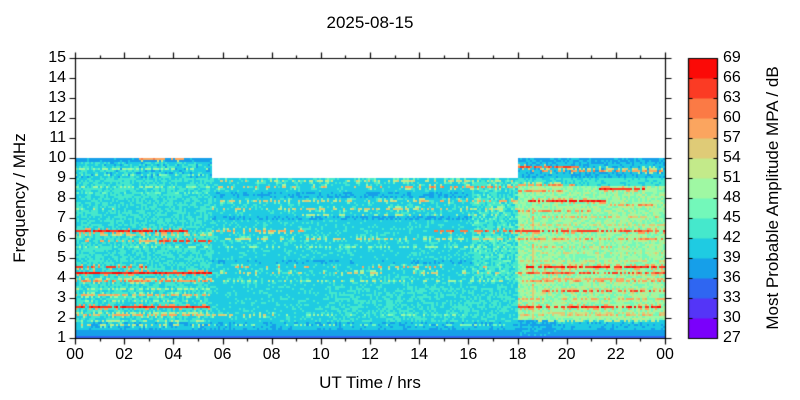 This screenshot has height=400, width=800. I want to click on y-tick-label: 9, so click(61, 177).